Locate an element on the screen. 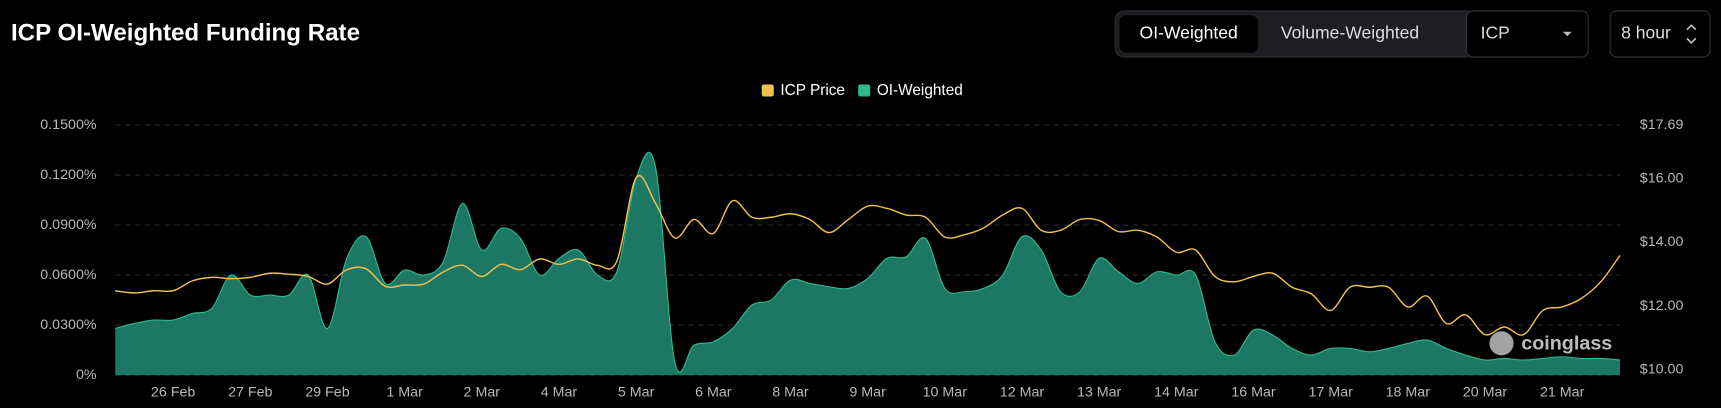 This screenshot has width=1721, height=408. x-tick-label: 12 Mar is located at coordinates (1022, 392).